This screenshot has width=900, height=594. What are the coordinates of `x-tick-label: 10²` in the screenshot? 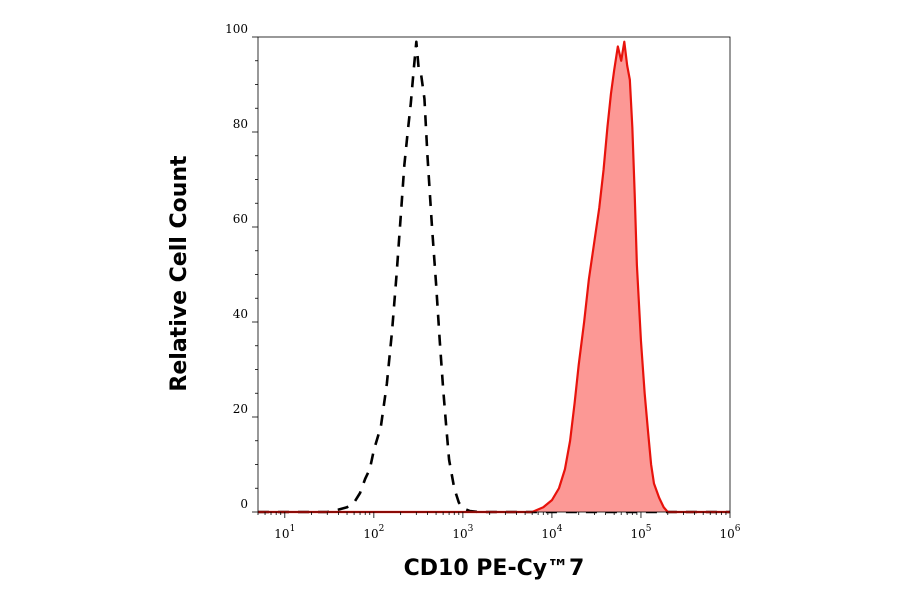 It's located at (373, 532).